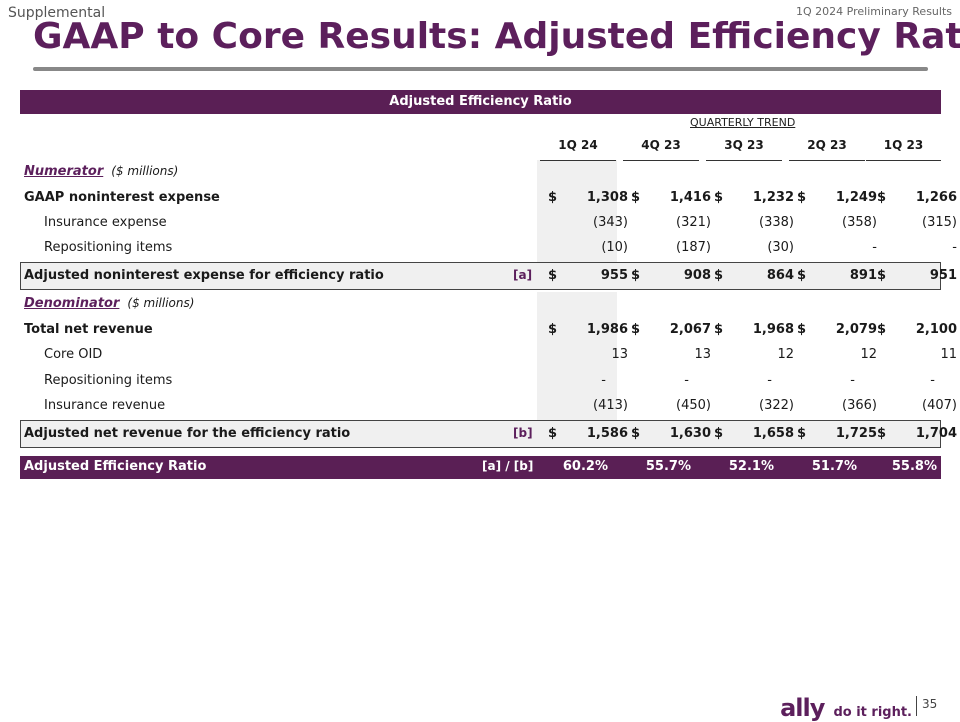 This screenshot has width=960, height=722. Describe the element at coordinates (773, 329) in the screenshot. I see `cell-value: 1,968` at that location.